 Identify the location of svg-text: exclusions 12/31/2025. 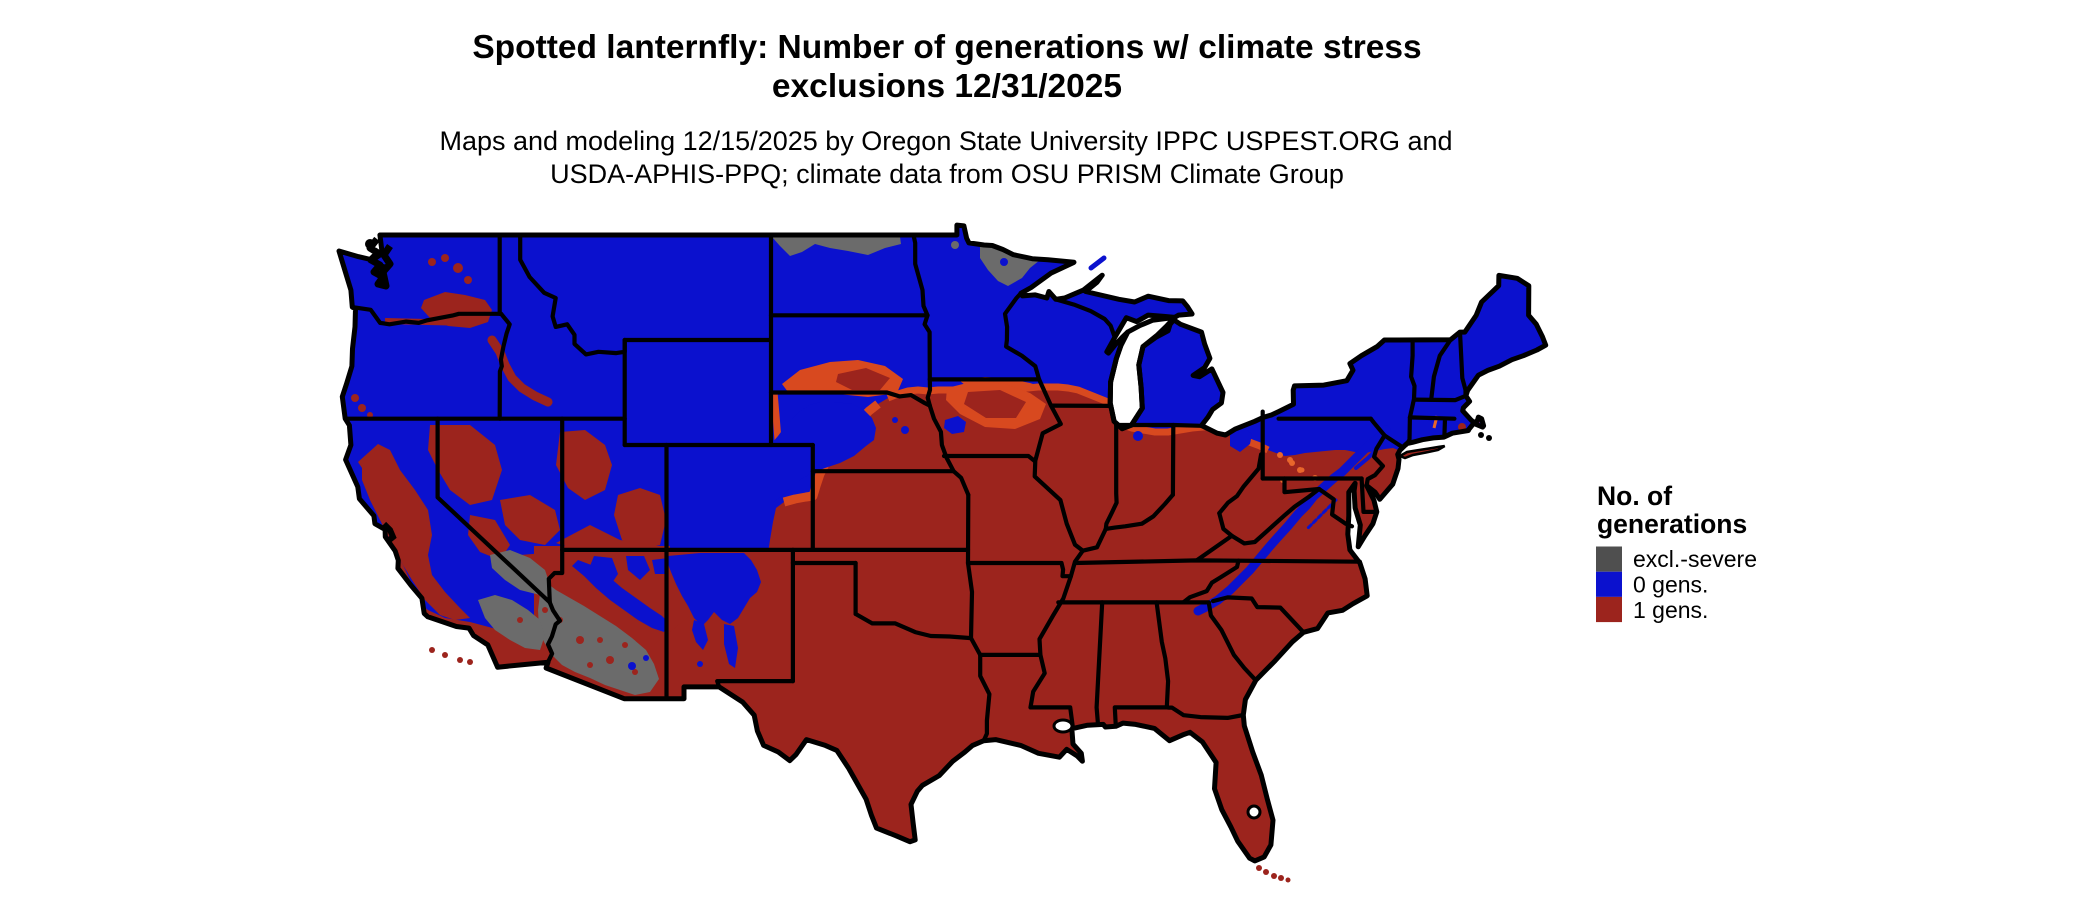
(947, 86).